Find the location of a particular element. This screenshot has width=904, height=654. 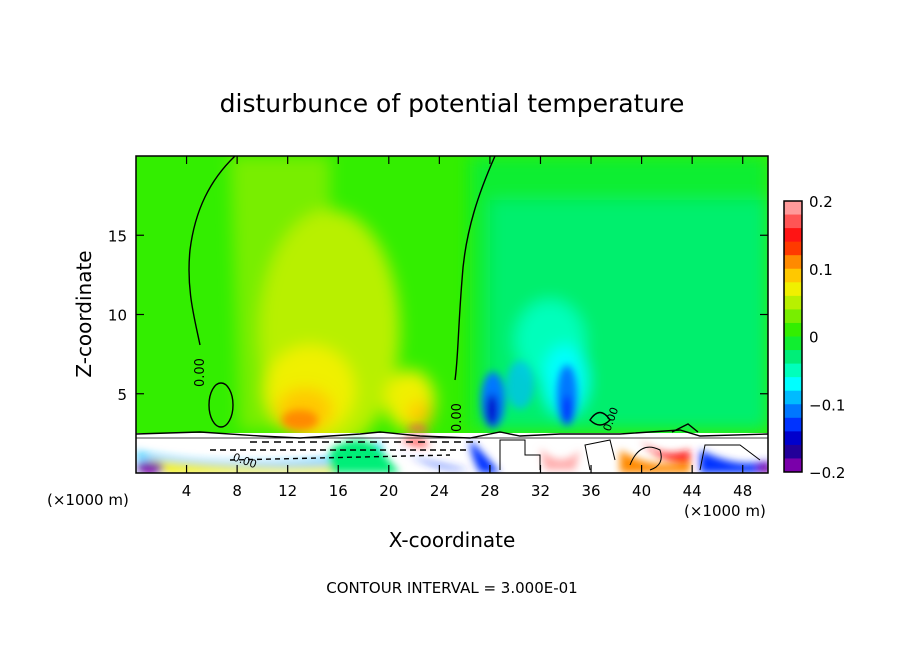

x-tick-label: 24 is located at coordinates (439, 491).